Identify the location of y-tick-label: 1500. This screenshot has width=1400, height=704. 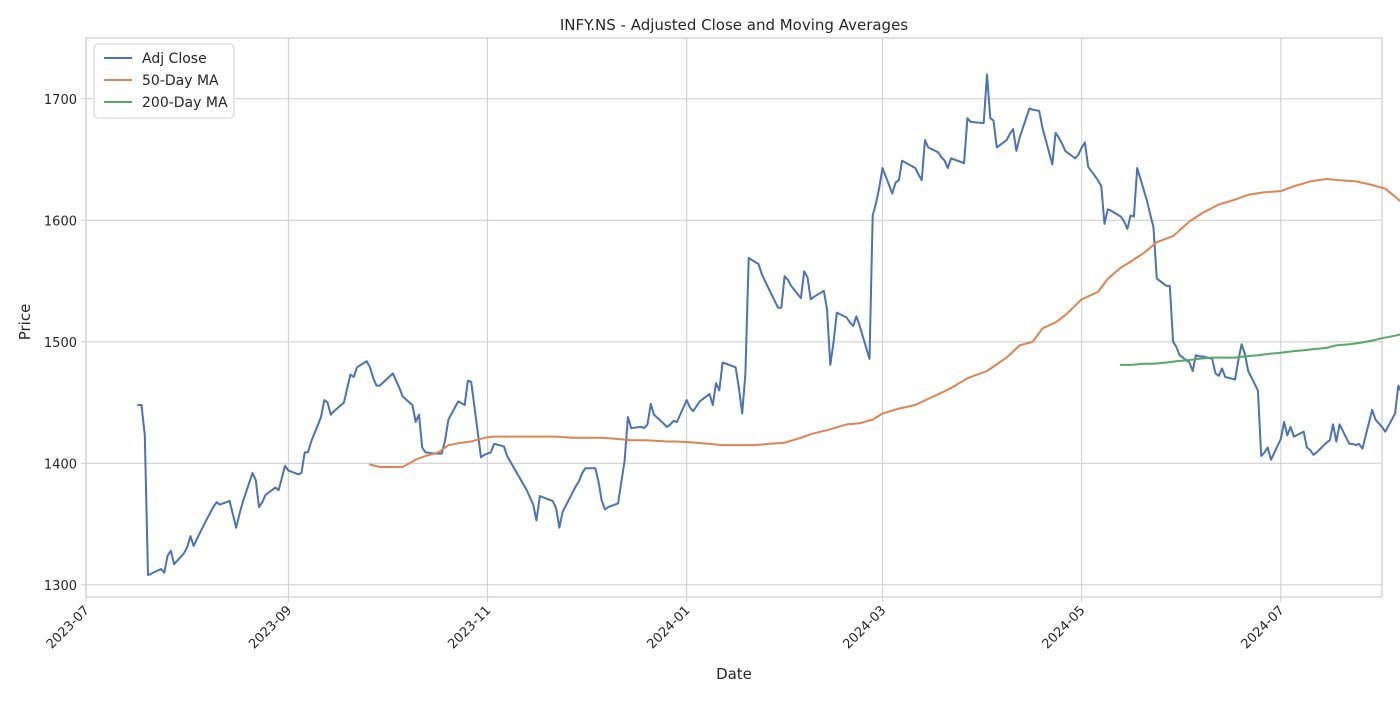
(60, 343).